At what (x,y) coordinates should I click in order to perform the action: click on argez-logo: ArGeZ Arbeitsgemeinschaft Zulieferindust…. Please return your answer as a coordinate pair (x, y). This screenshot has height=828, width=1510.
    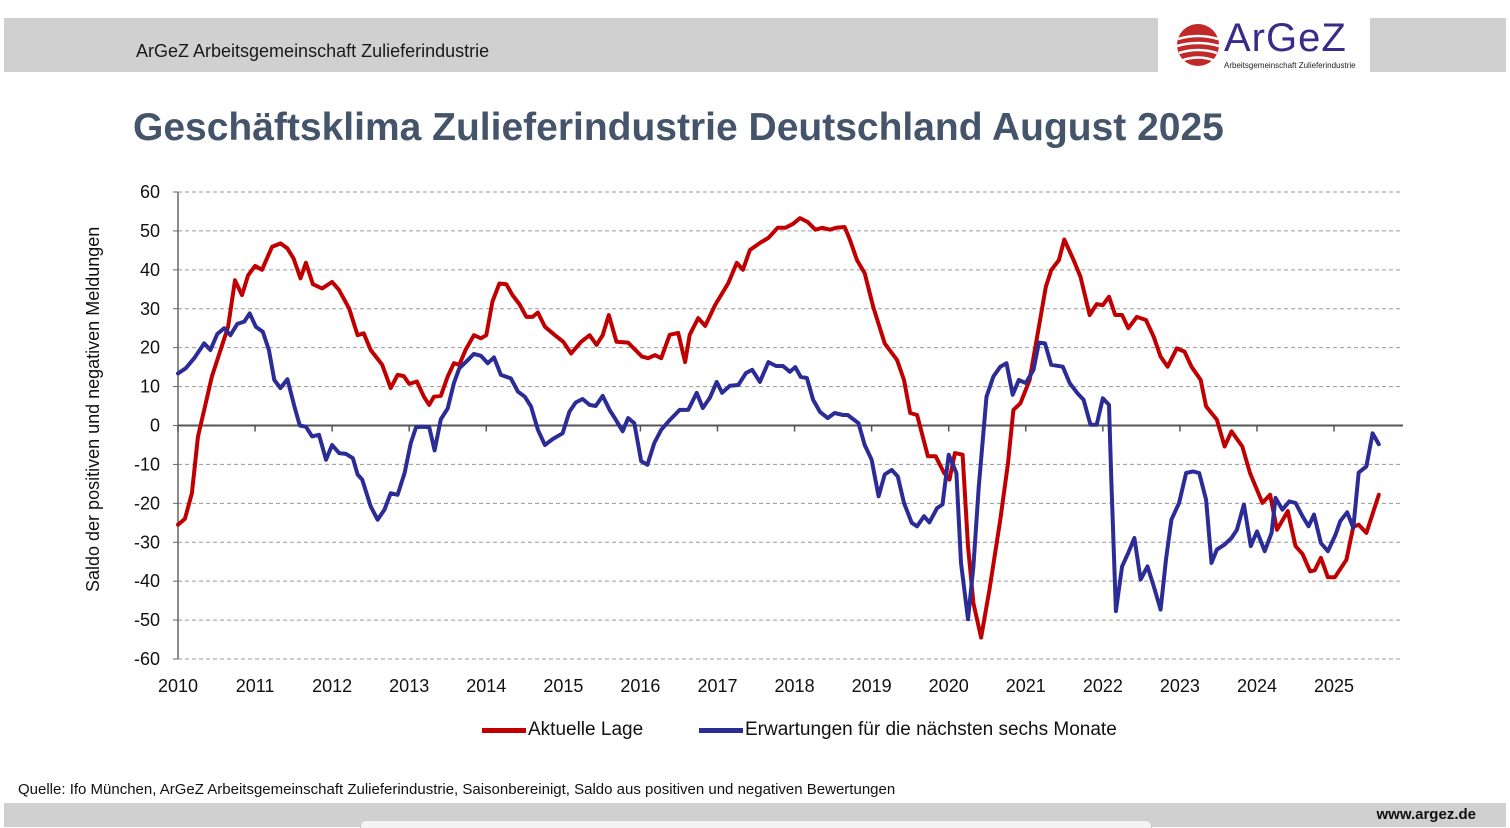
    Looking at the image, I should click on (1264, 44).